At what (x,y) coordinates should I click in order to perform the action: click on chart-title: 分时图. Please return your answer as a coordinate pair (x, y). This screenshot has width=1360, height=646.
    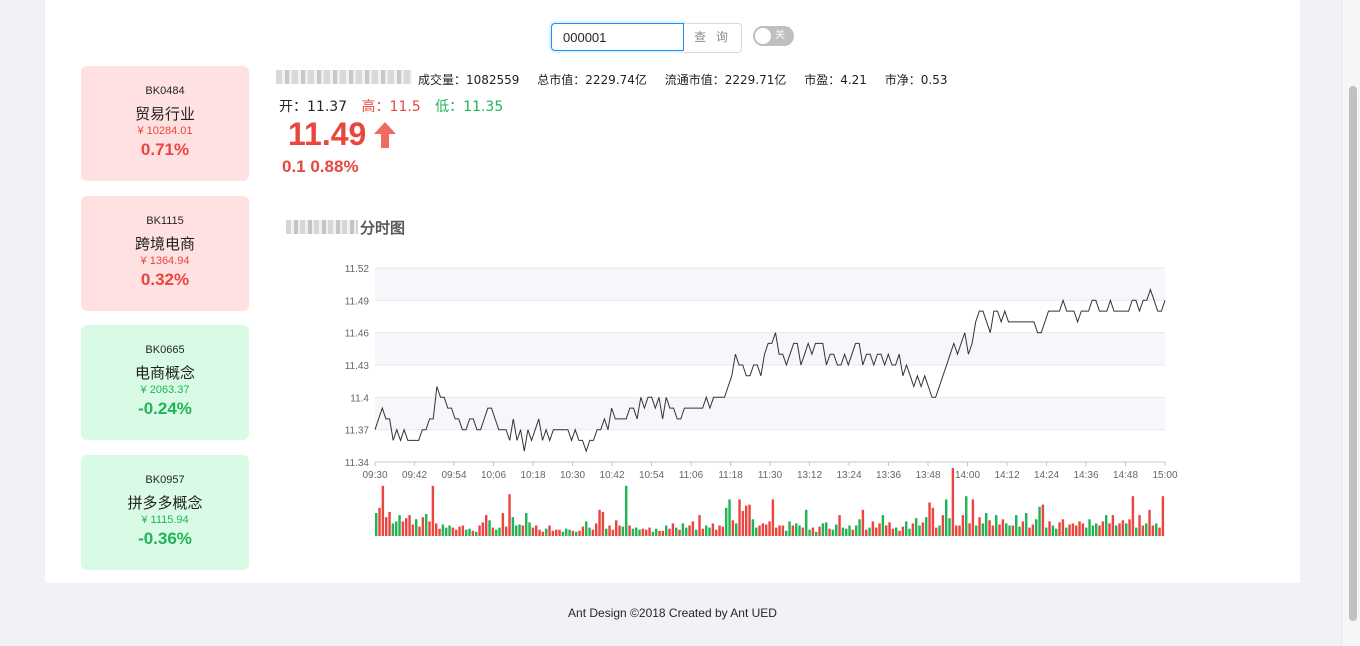
    Looking at the image, I should click on (383, 228).